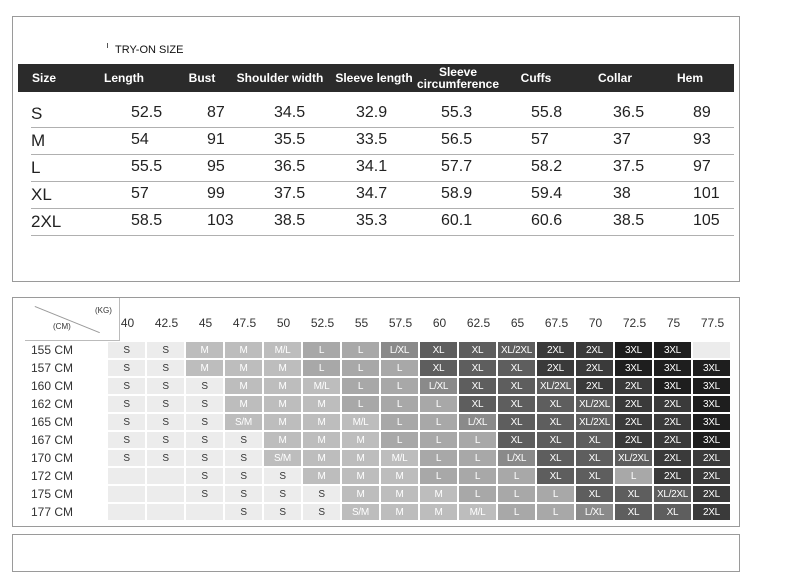  I want to click on height-row-label: 165 CM, so click(52, 422).